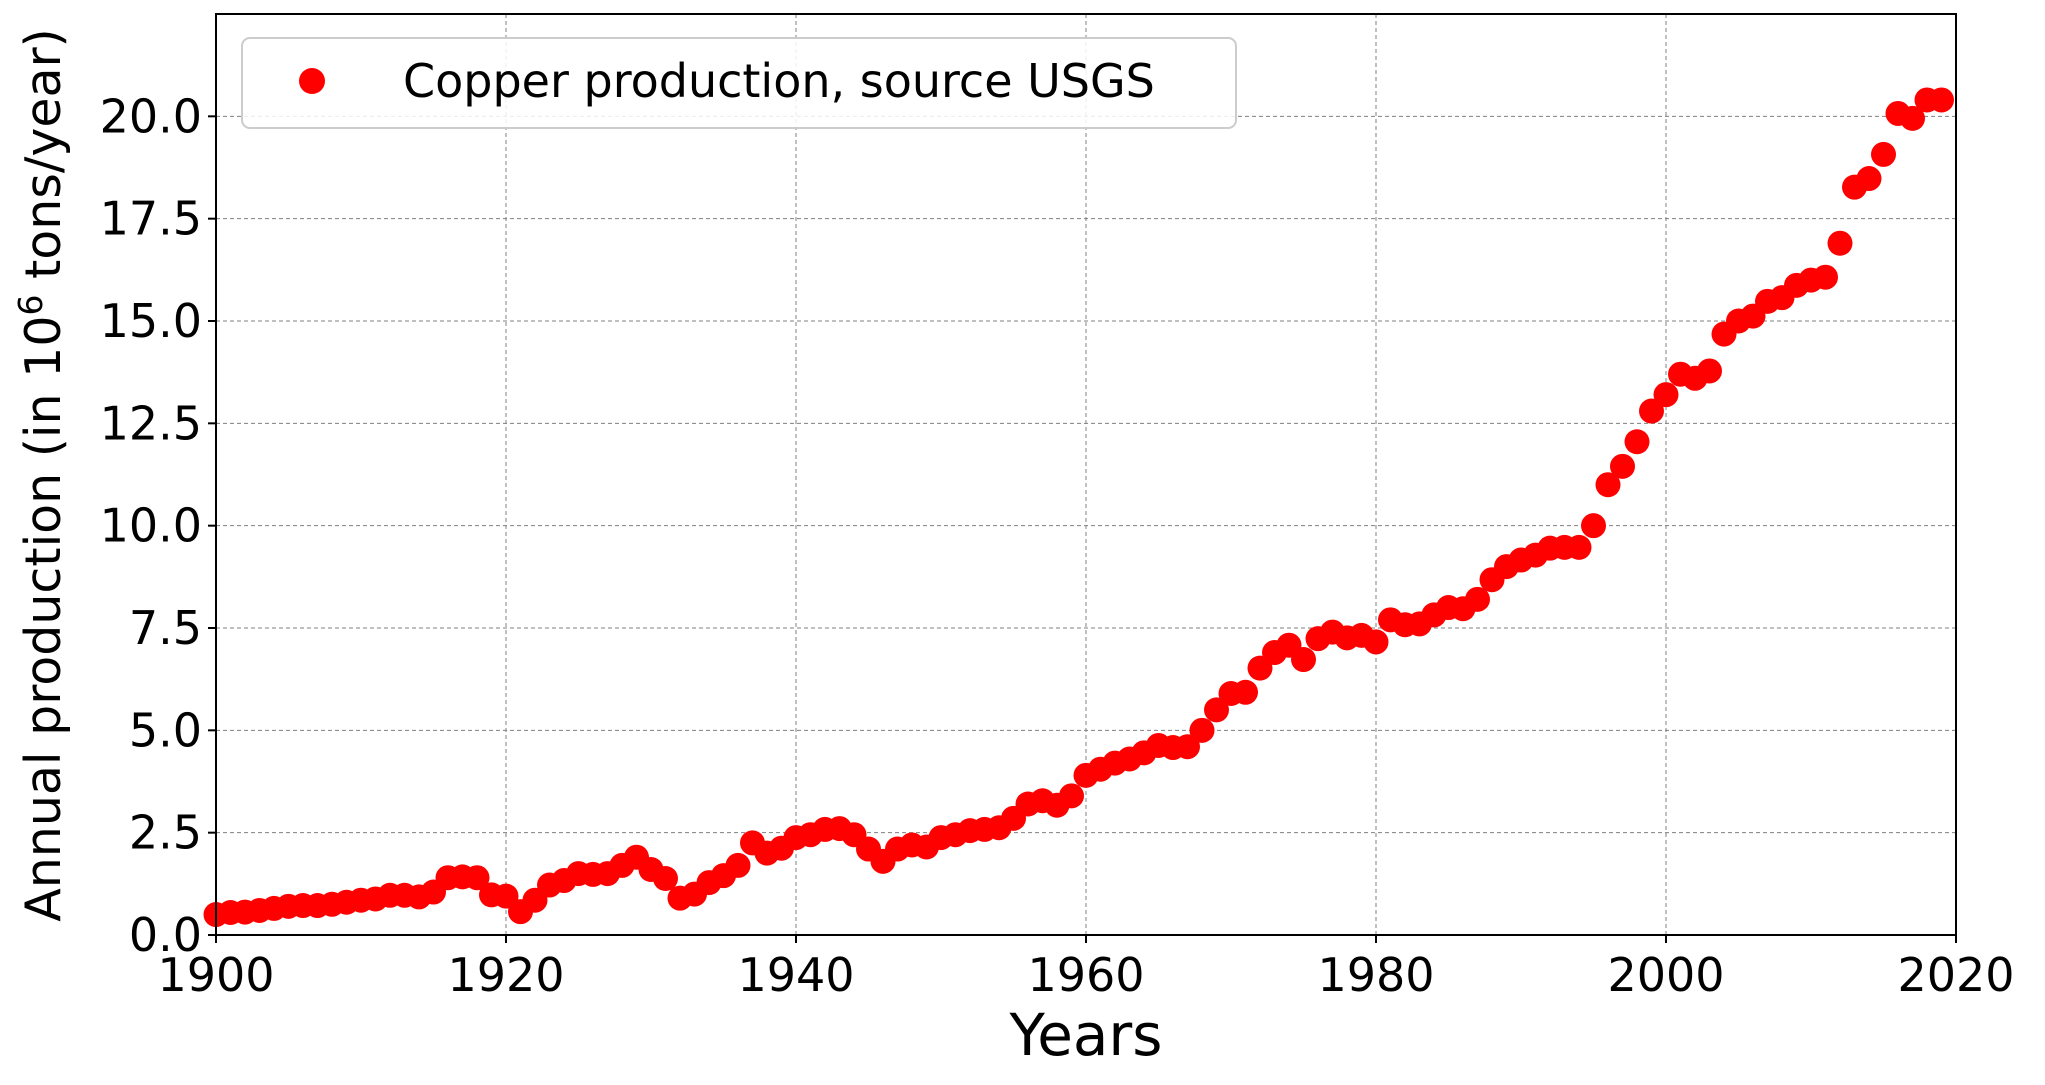 This screenshot has height=1085, width=2045. I want to click on y-axis-label: Annual production (in 106 tons/year), so click(41, 475).